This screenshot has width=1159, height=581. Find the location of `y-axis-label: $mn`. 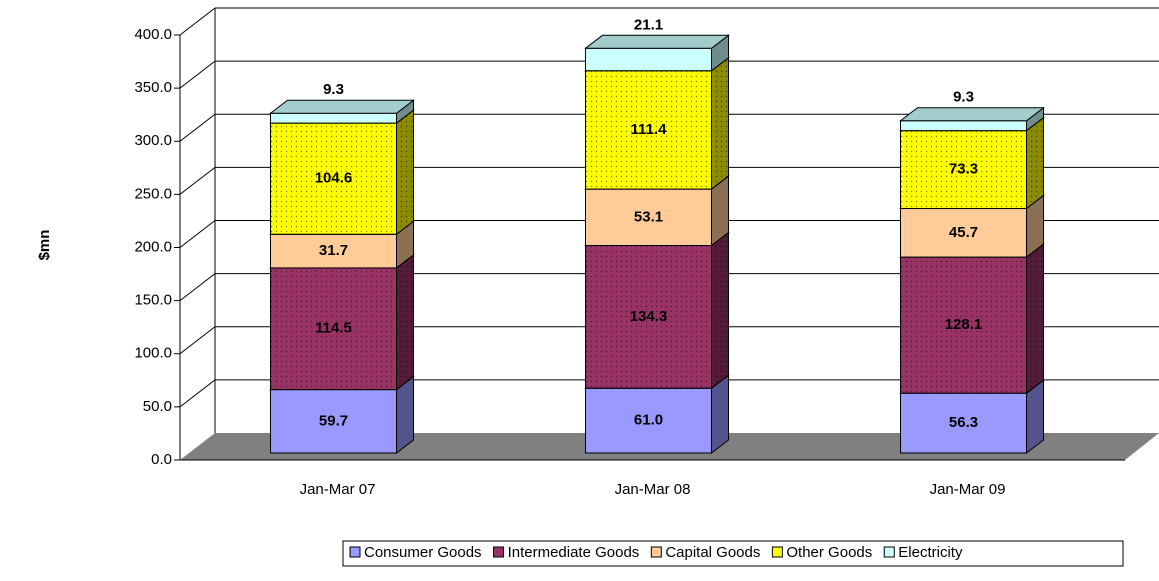

y-axis-label: $mn is located at coordinates (44, 245).